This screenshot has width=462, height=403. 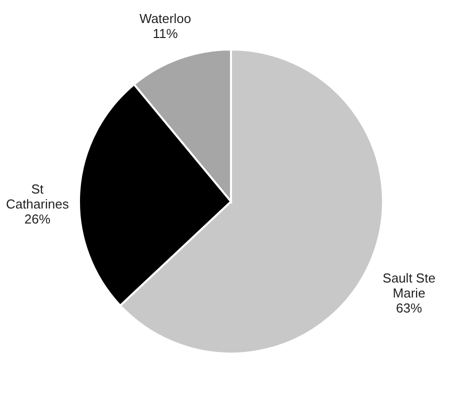 What do you see at coordinates (38, 196) in the screenshot?
I see `slice-label: St Catharines` at bounding box center [38, 196].